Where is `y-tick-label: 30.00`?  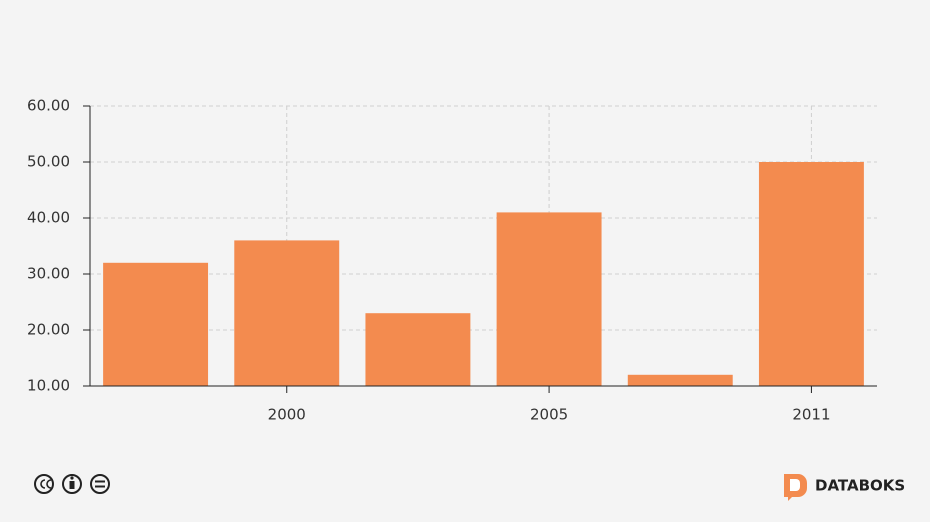 y-tick-label: 30.00 is located at coordinates (48, 274).